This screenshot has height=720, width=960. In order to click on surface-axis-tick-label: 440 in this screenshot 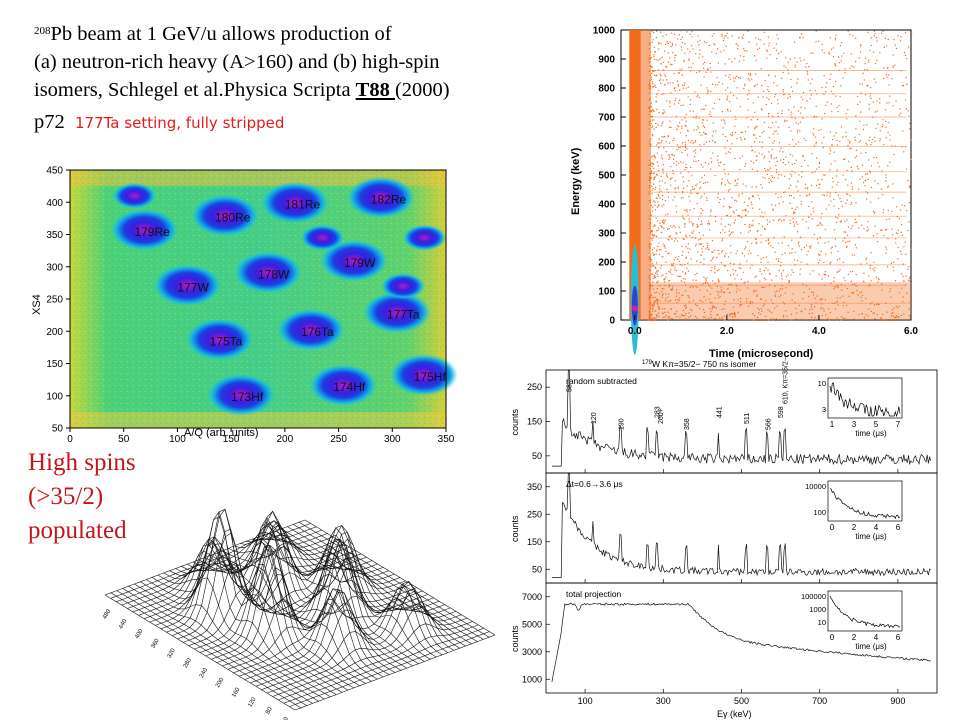, I will do `click(123, 624)`.